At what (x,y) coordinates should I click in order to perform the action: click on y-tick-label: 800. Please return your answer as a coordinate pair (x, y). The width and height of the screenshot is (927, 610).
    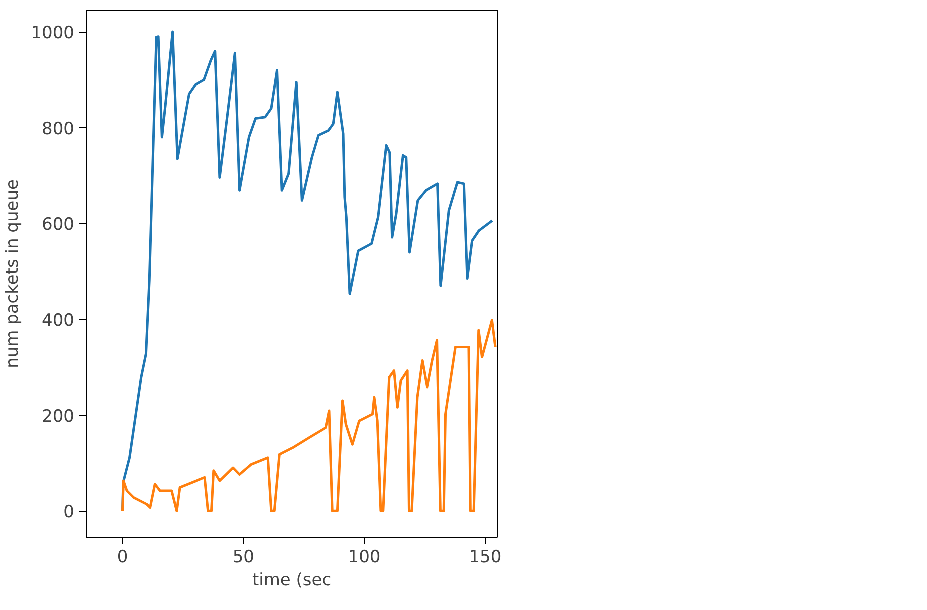
    Looking at the image, I should click on (58, 129).